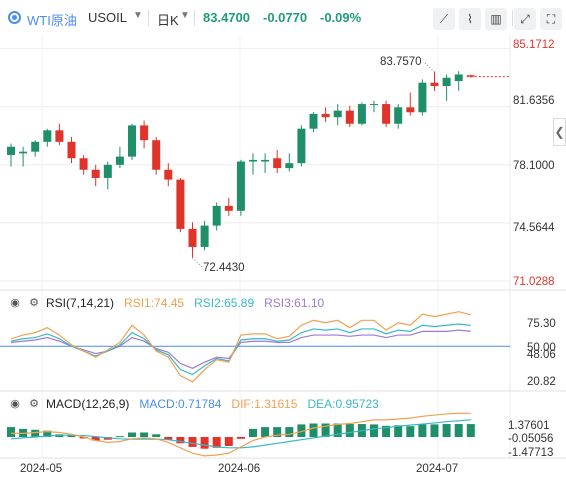  What do you see at coordinates (525, 19) in the screenshot?
I see `expand-icon: ⤢` at bounding box center [525, 19].